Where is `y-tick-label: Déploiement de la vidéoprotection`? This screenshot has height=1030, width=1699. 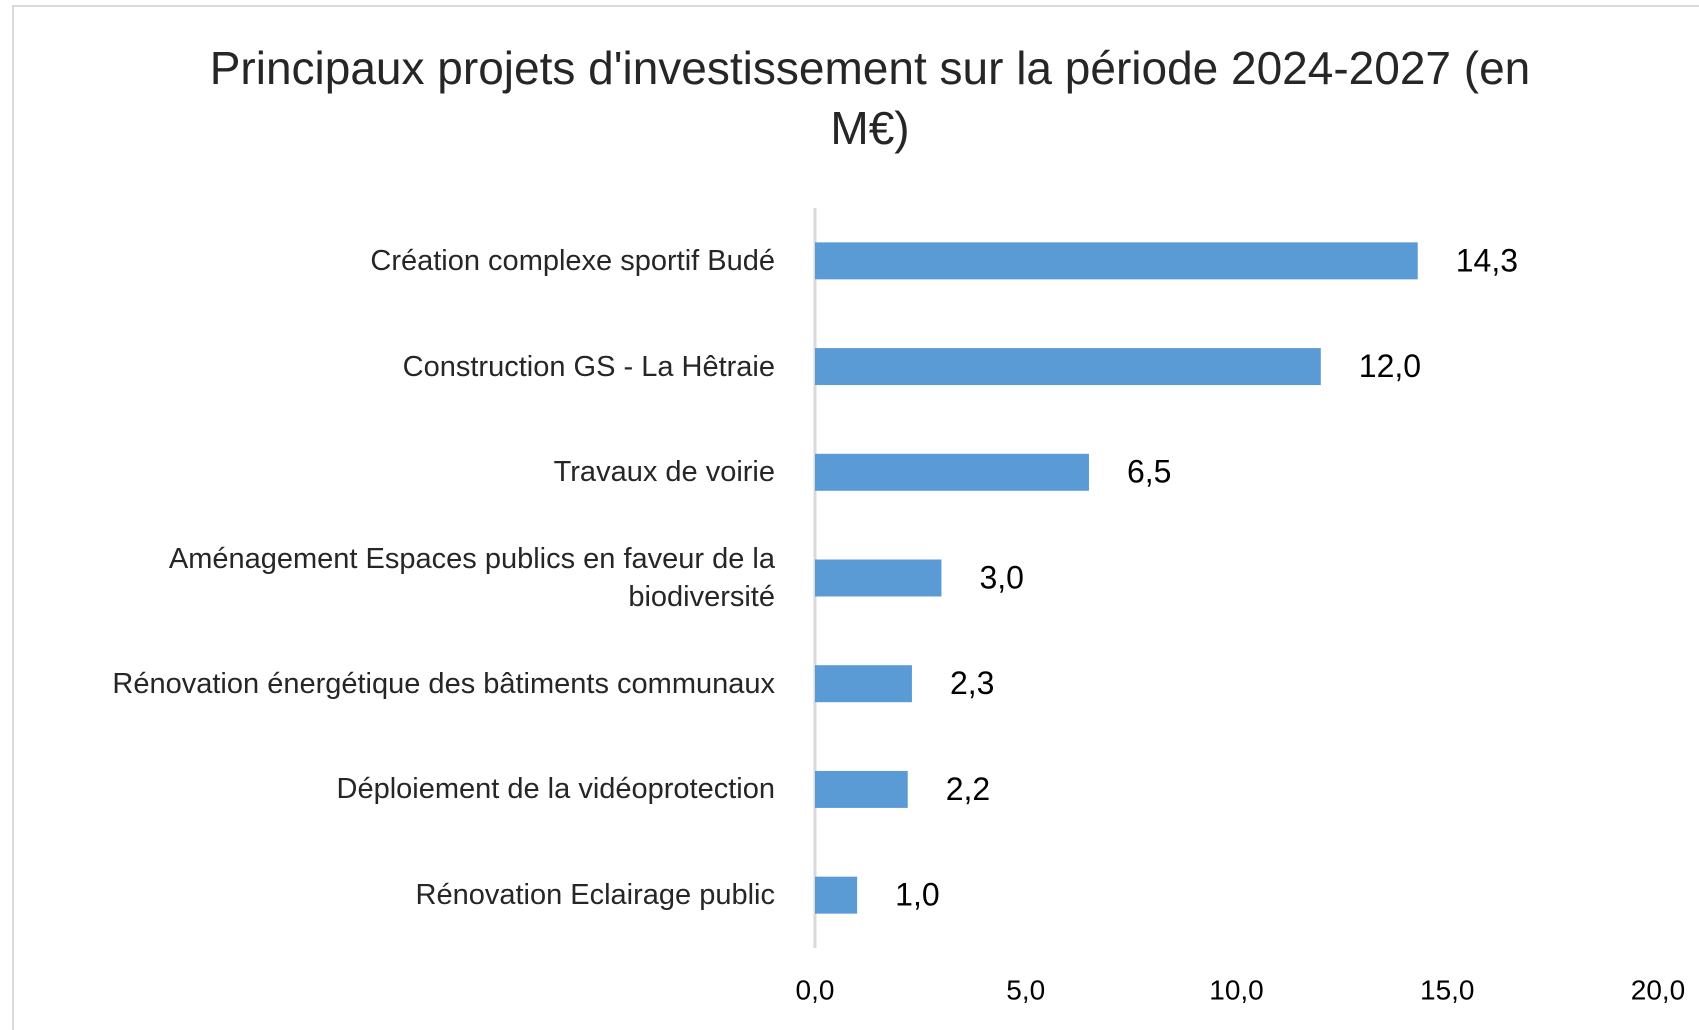
y-tick-label: Déploiement de la vidéoprotection is located at coordinates (556, 789).